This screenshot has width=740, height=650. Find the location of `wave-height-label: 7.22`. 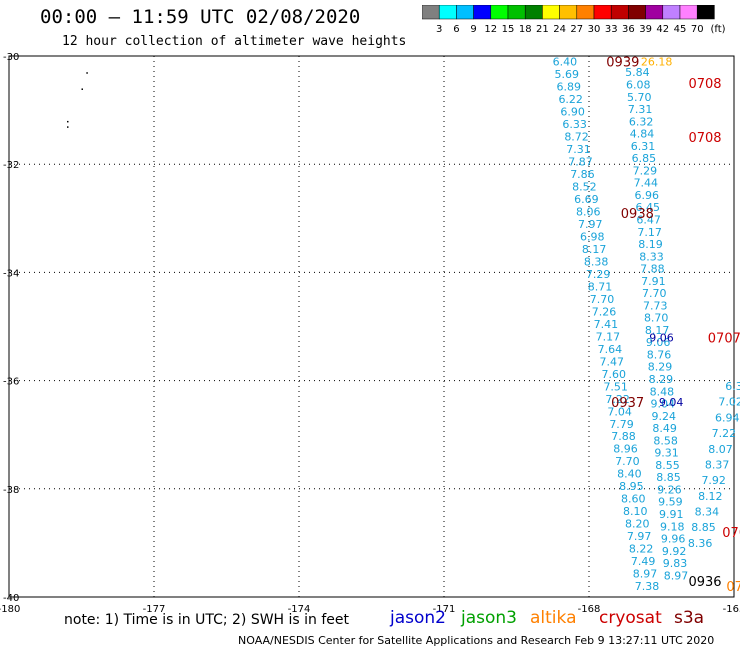

wave-height-label: 7.22 is located at coordinates (724, 433).